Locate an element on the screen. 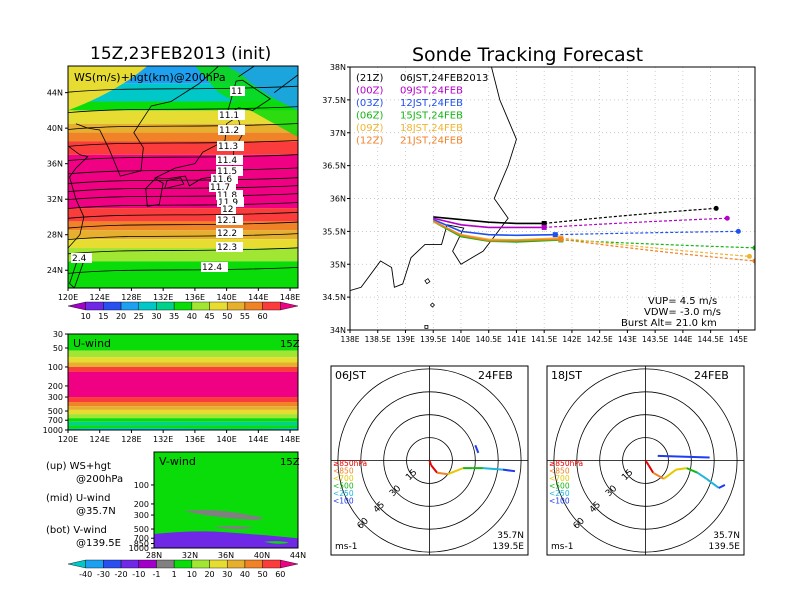 Image resolution: width=792 pixels, height=612 pixels. colorbar-label: 55 is located at coordinates (245, 316).